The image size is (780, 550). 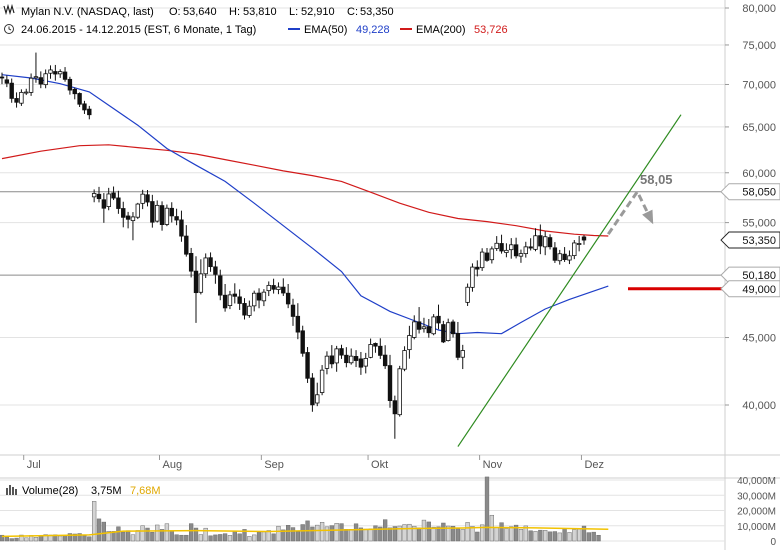 I want to click on price-label-tag: 50,180, so click(x=750, y=275).